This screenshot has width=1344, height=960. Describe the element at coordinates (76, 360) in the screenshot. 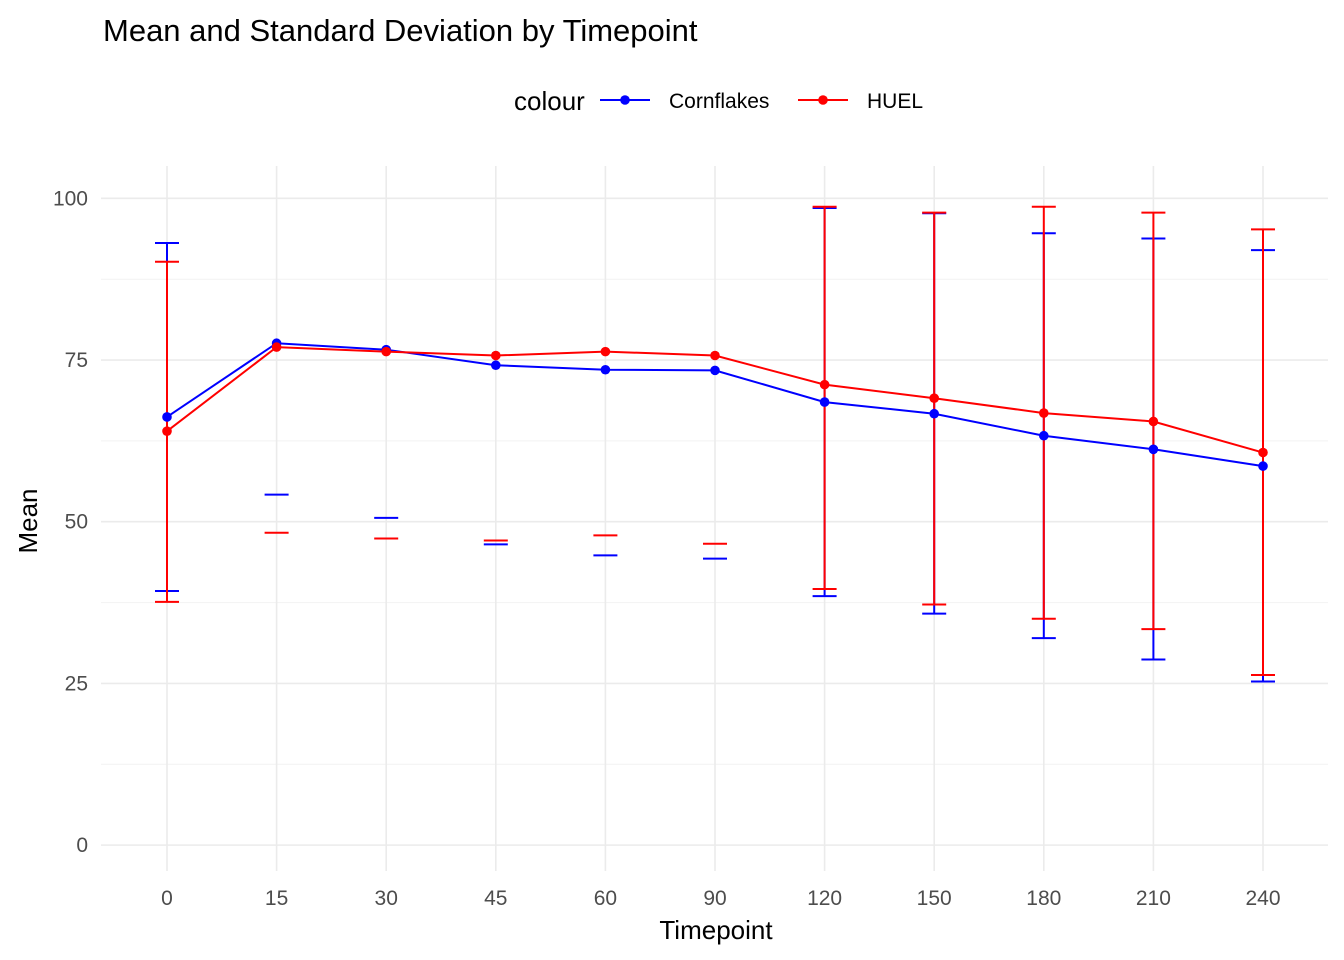

I see `y-tick-label: 75` at that location.